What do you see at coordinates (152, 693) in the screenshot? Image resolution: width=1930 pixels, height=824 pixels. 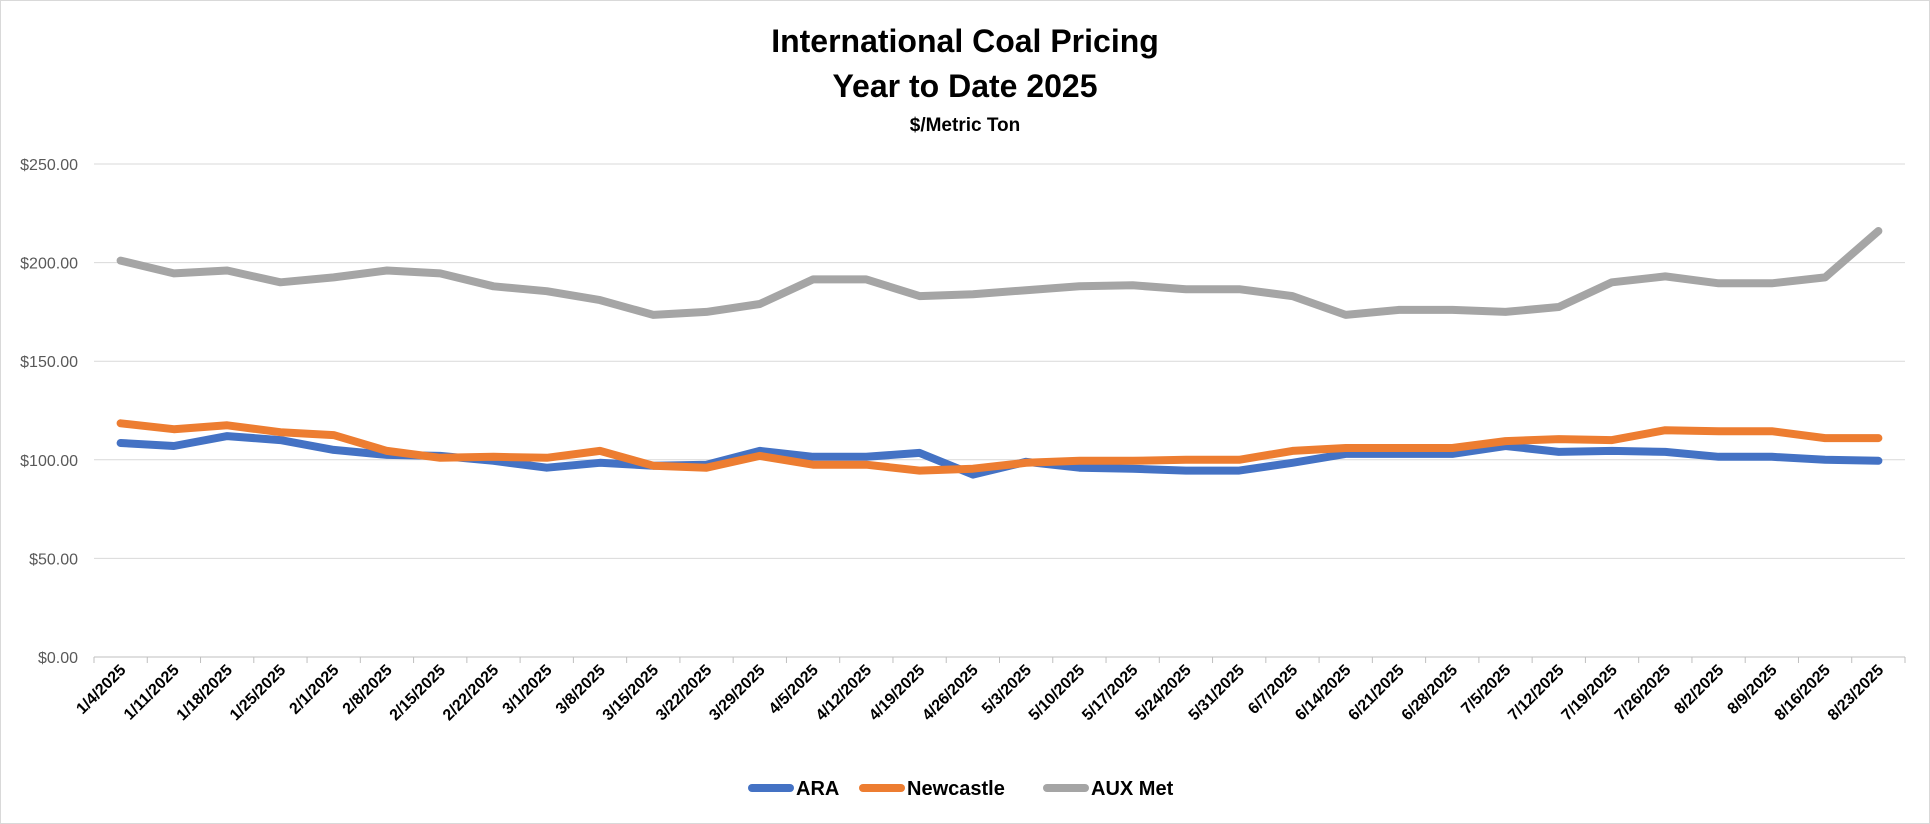 I see `x-tick-label: 1/11/2025` at bounding box center [152, 693].